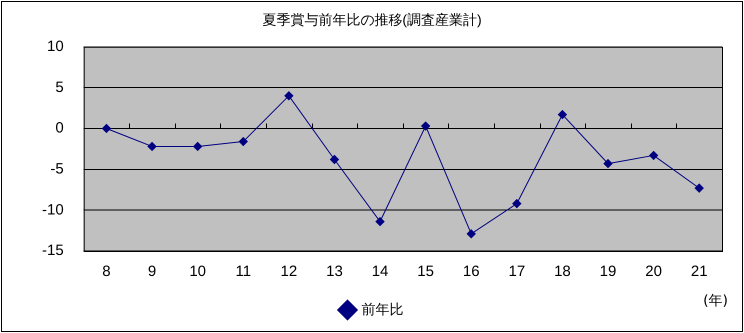  I want to click on chart-title: 夏季賞与前年比の推移(調査産業計), so click(372, 19).